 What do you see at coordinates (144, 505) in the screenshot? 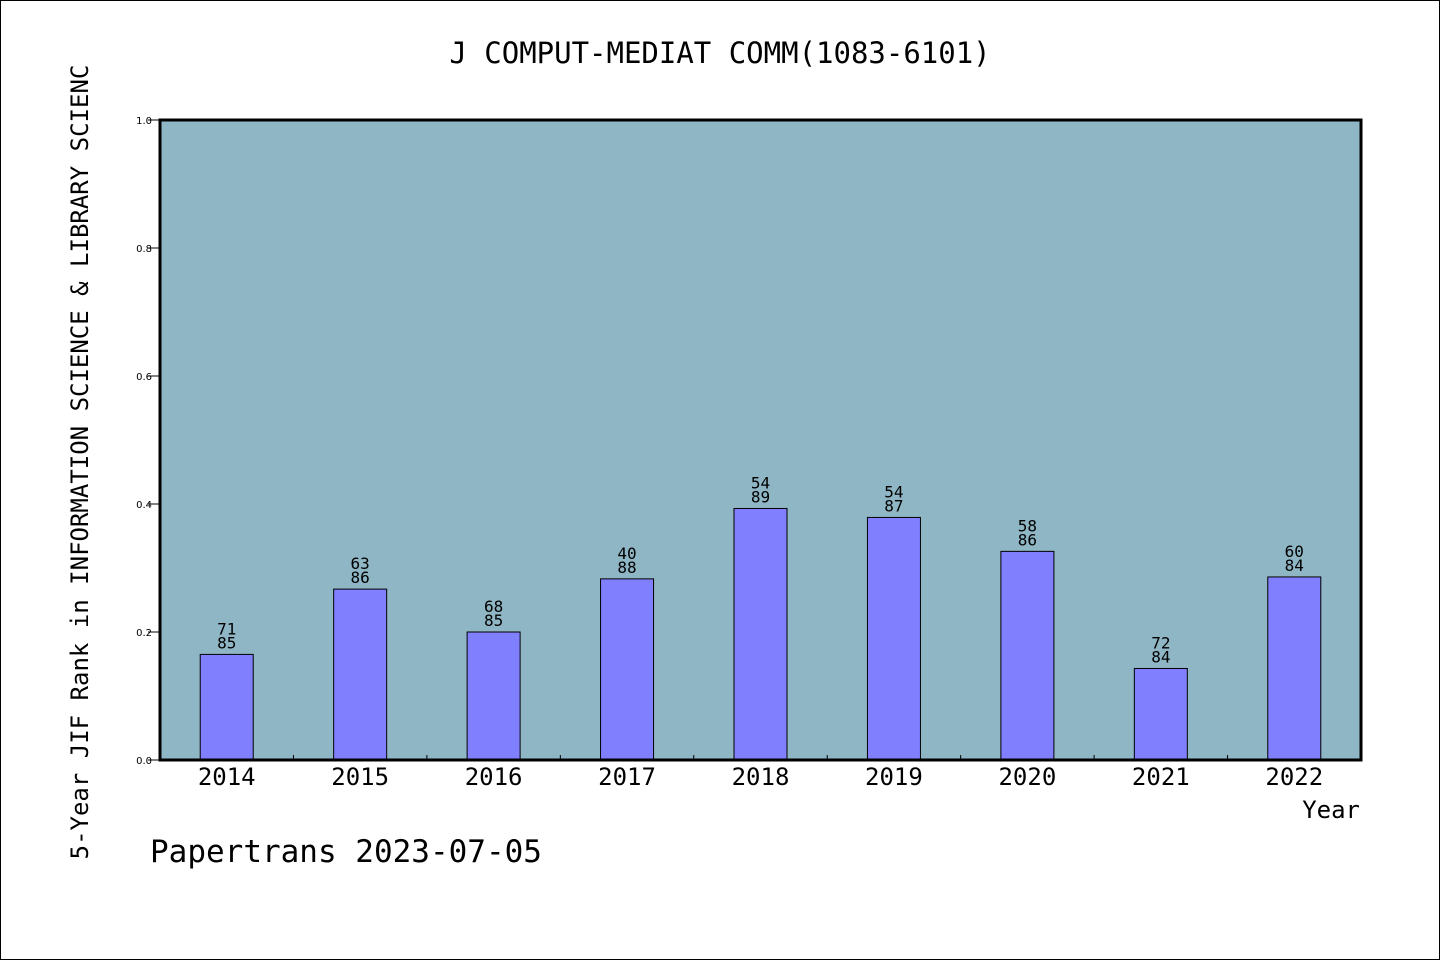
I see `y-tick-label: 0.4` at bounding box center [144, 505].